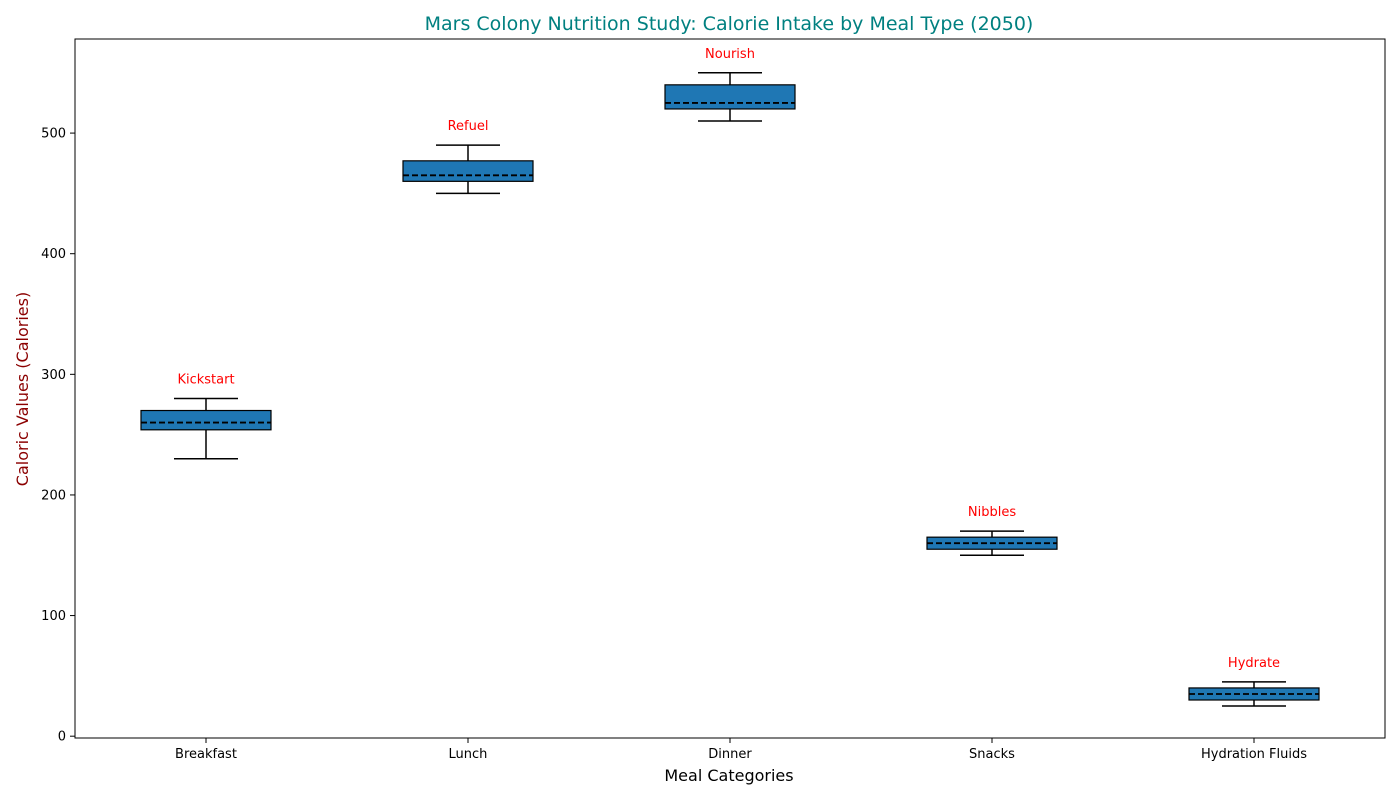 This screenshot has height=800, width=1400. What do you see at coordinates (1254, 663) in the screenshot?
I see `annotation-label: Hydrate` at bounding box center [1254, 663].